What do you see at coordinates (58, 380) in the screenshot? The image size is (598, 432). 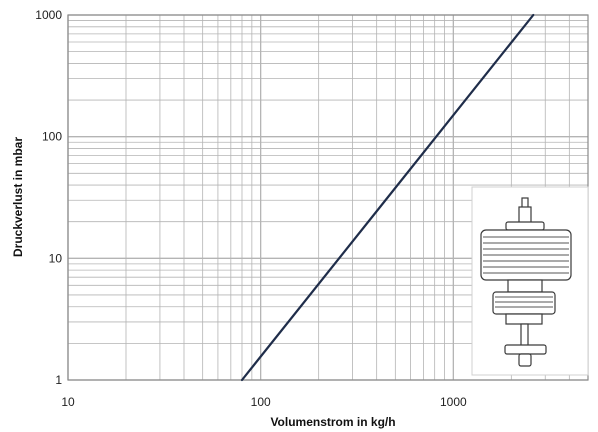 I see `y-tick-label: 1` at bounding box center [58, 380].